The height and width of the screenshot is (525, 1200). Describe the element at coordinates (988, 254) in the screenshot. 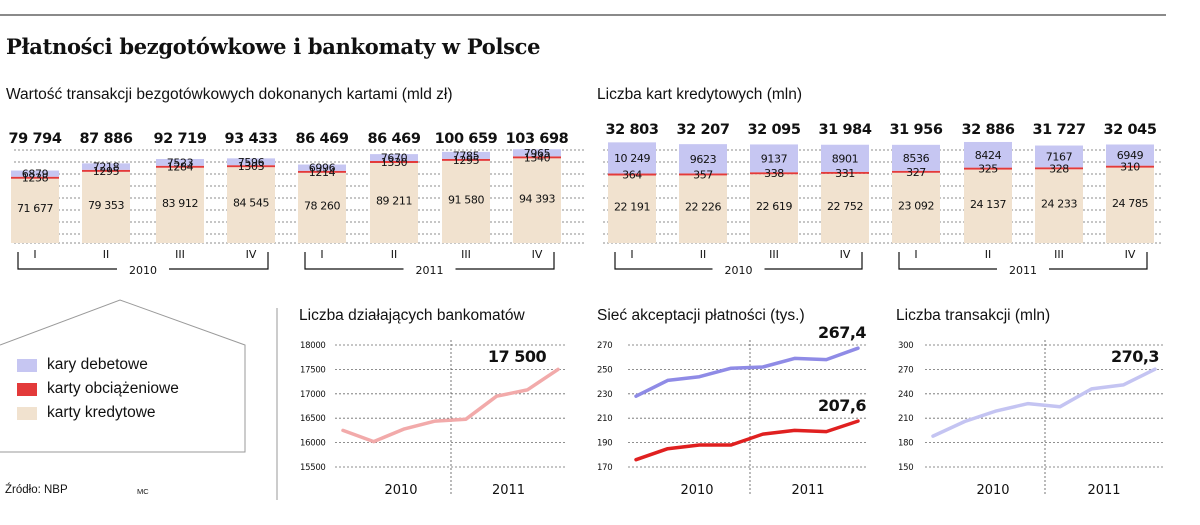

I see `quarter-label-5: II` at that location.